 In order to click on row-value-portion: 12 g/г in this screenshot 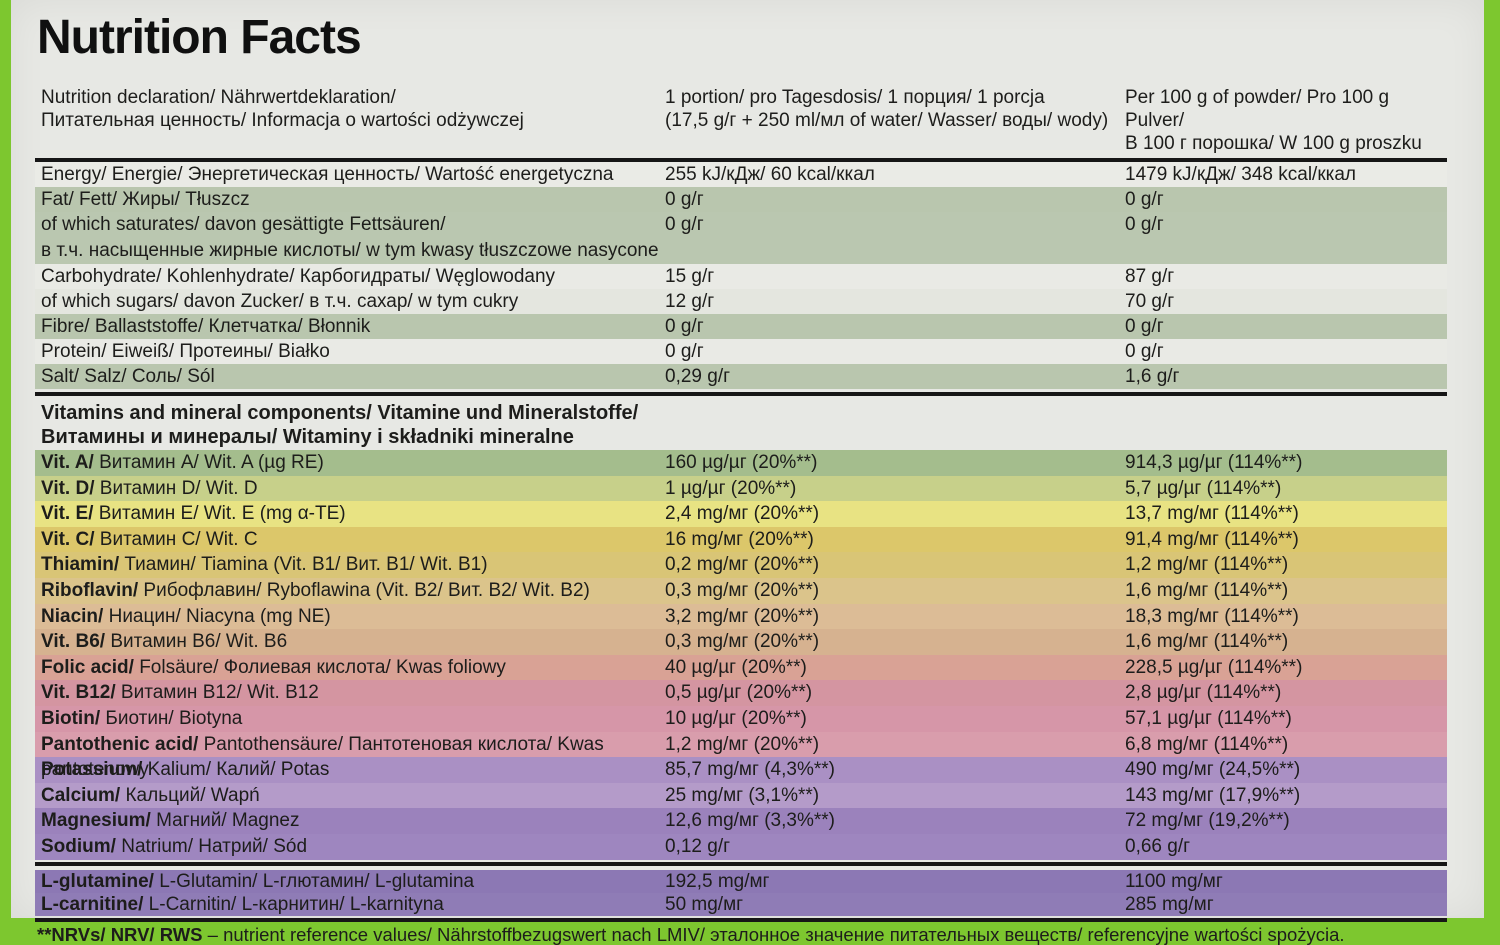, I will do `click(690, 301)`.